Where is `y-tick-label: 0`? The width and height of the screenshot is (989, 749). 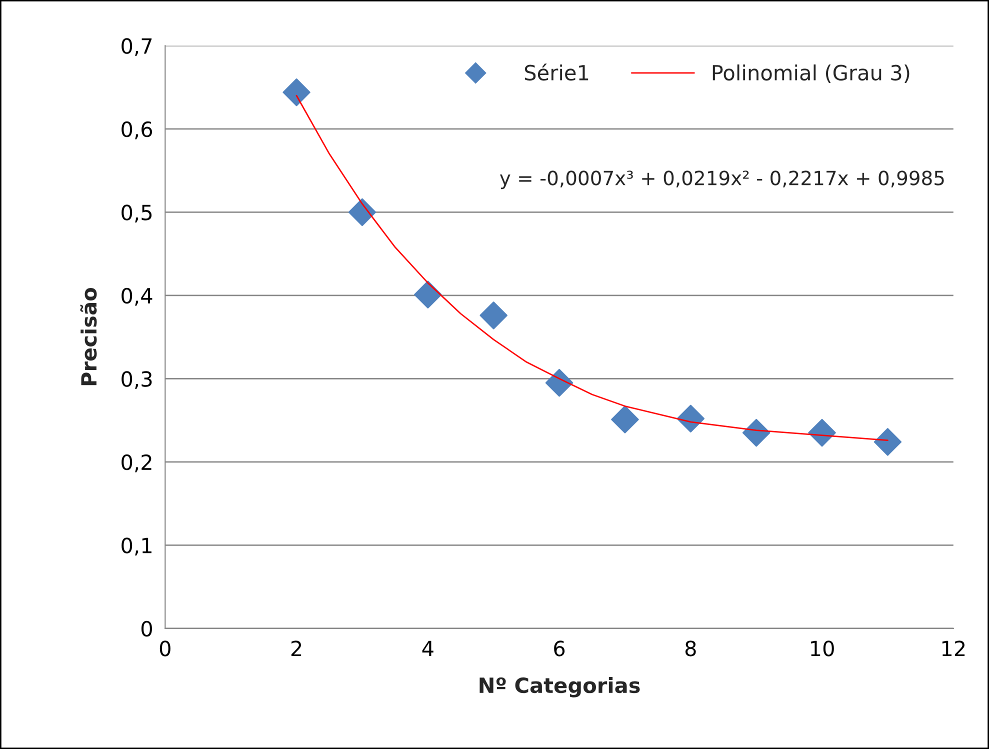
y-tick-label: 0 is located at coordinates (146, 628).